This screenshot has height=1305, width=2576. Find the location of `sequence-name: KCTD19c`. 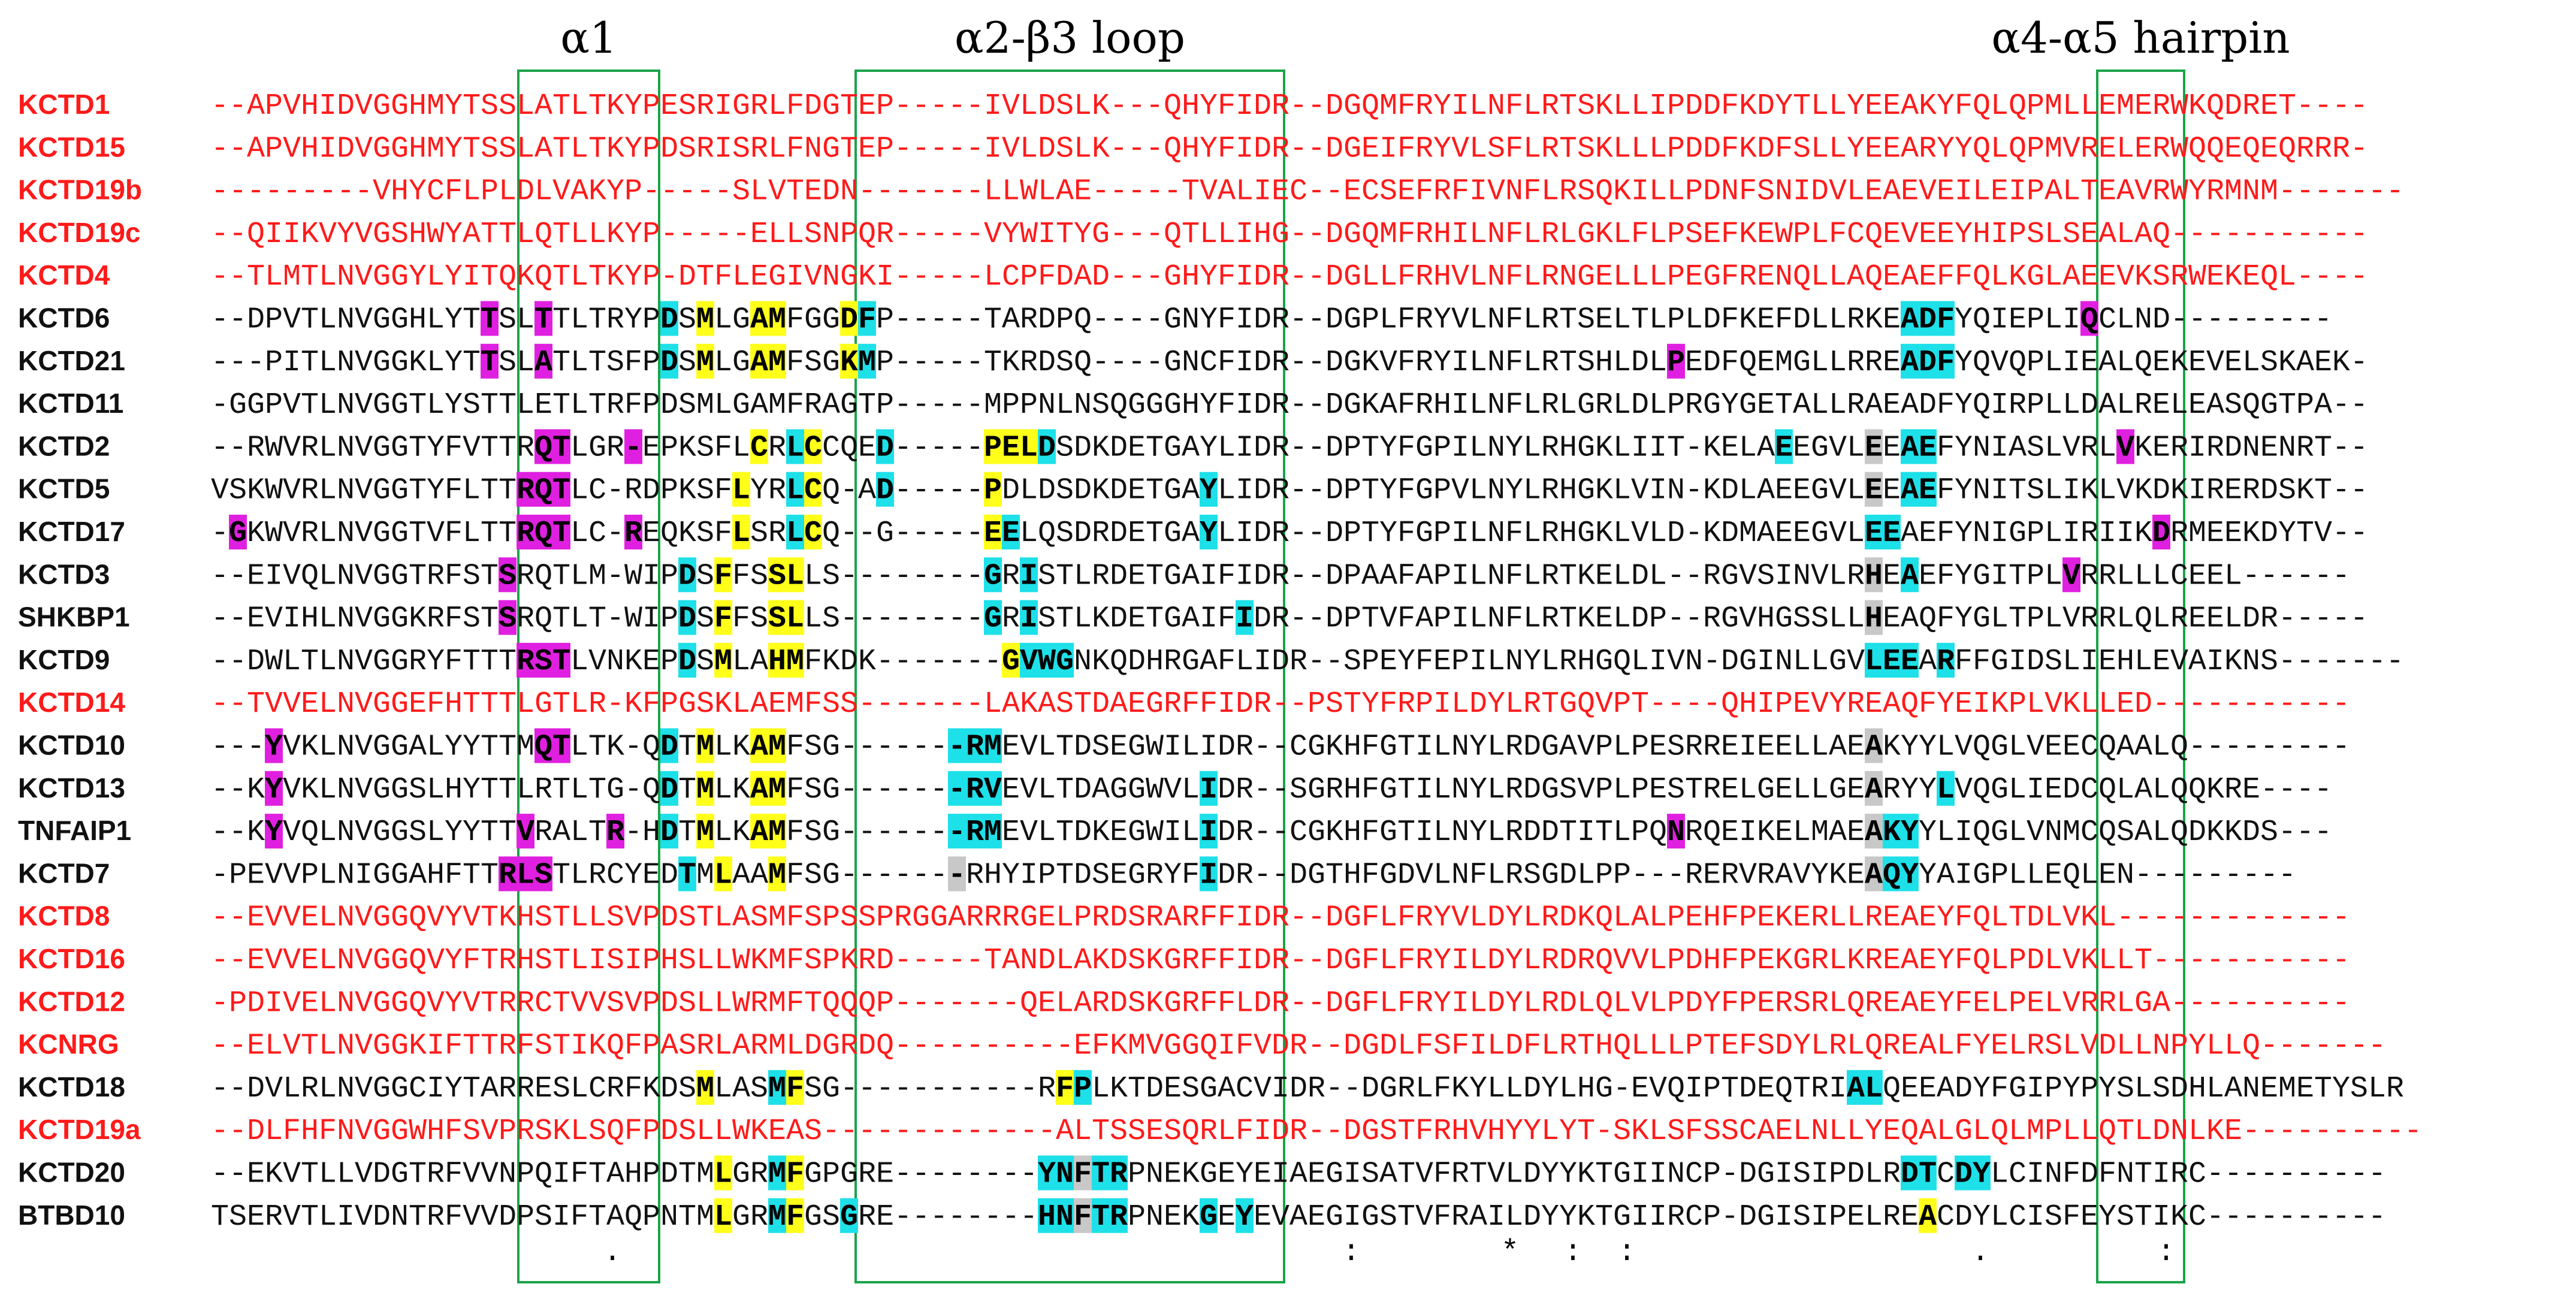

sequence-name: KCTD19c is located at coordinates (80, 232).